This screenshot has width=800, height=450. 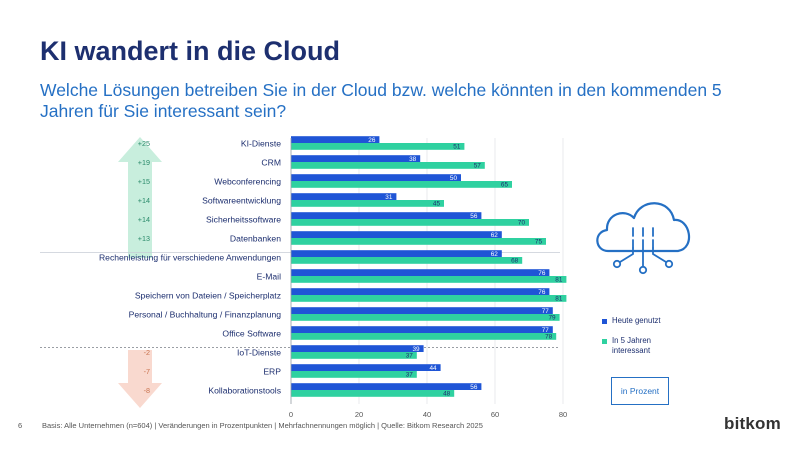 I want to click on bar-today-value: 38, so click(x=413, y=159).